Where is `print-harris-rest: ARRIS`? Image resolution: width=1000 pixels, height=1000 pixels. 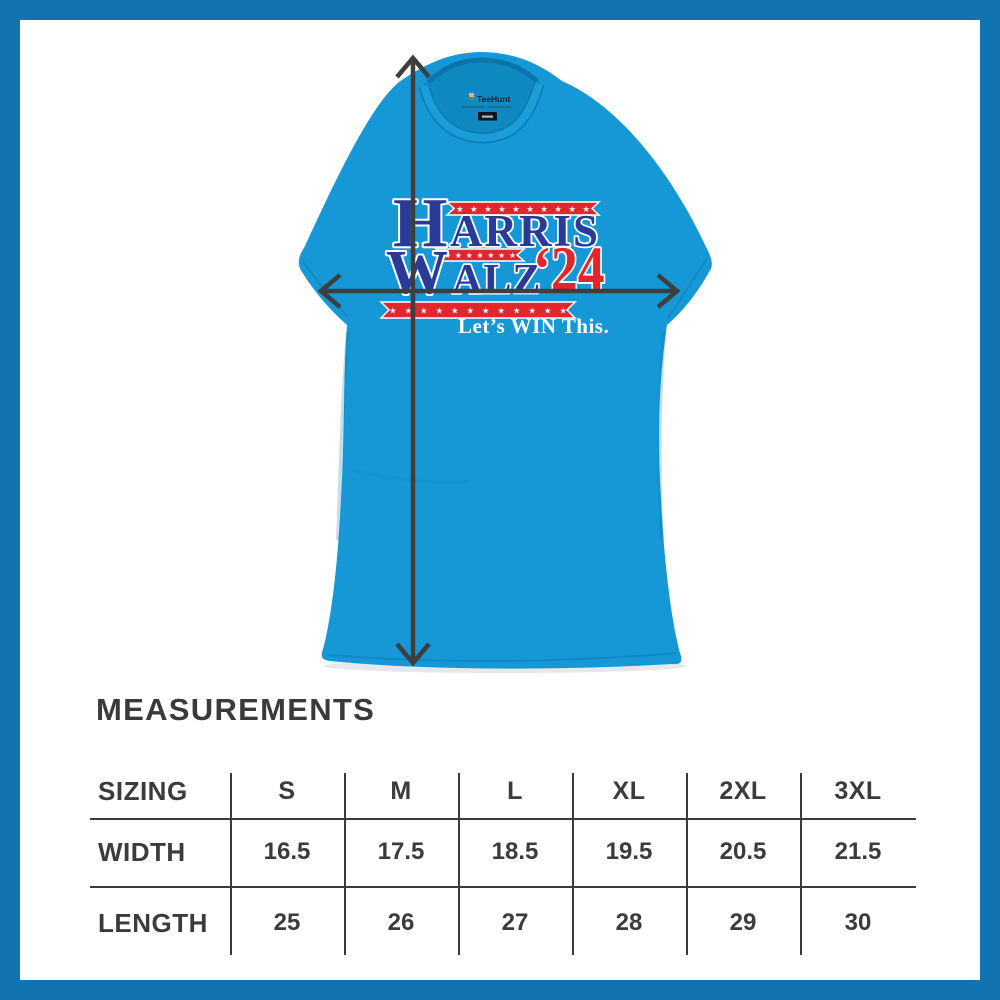
print-harris-rest: ARRIS is located at coordinates (525, 231).